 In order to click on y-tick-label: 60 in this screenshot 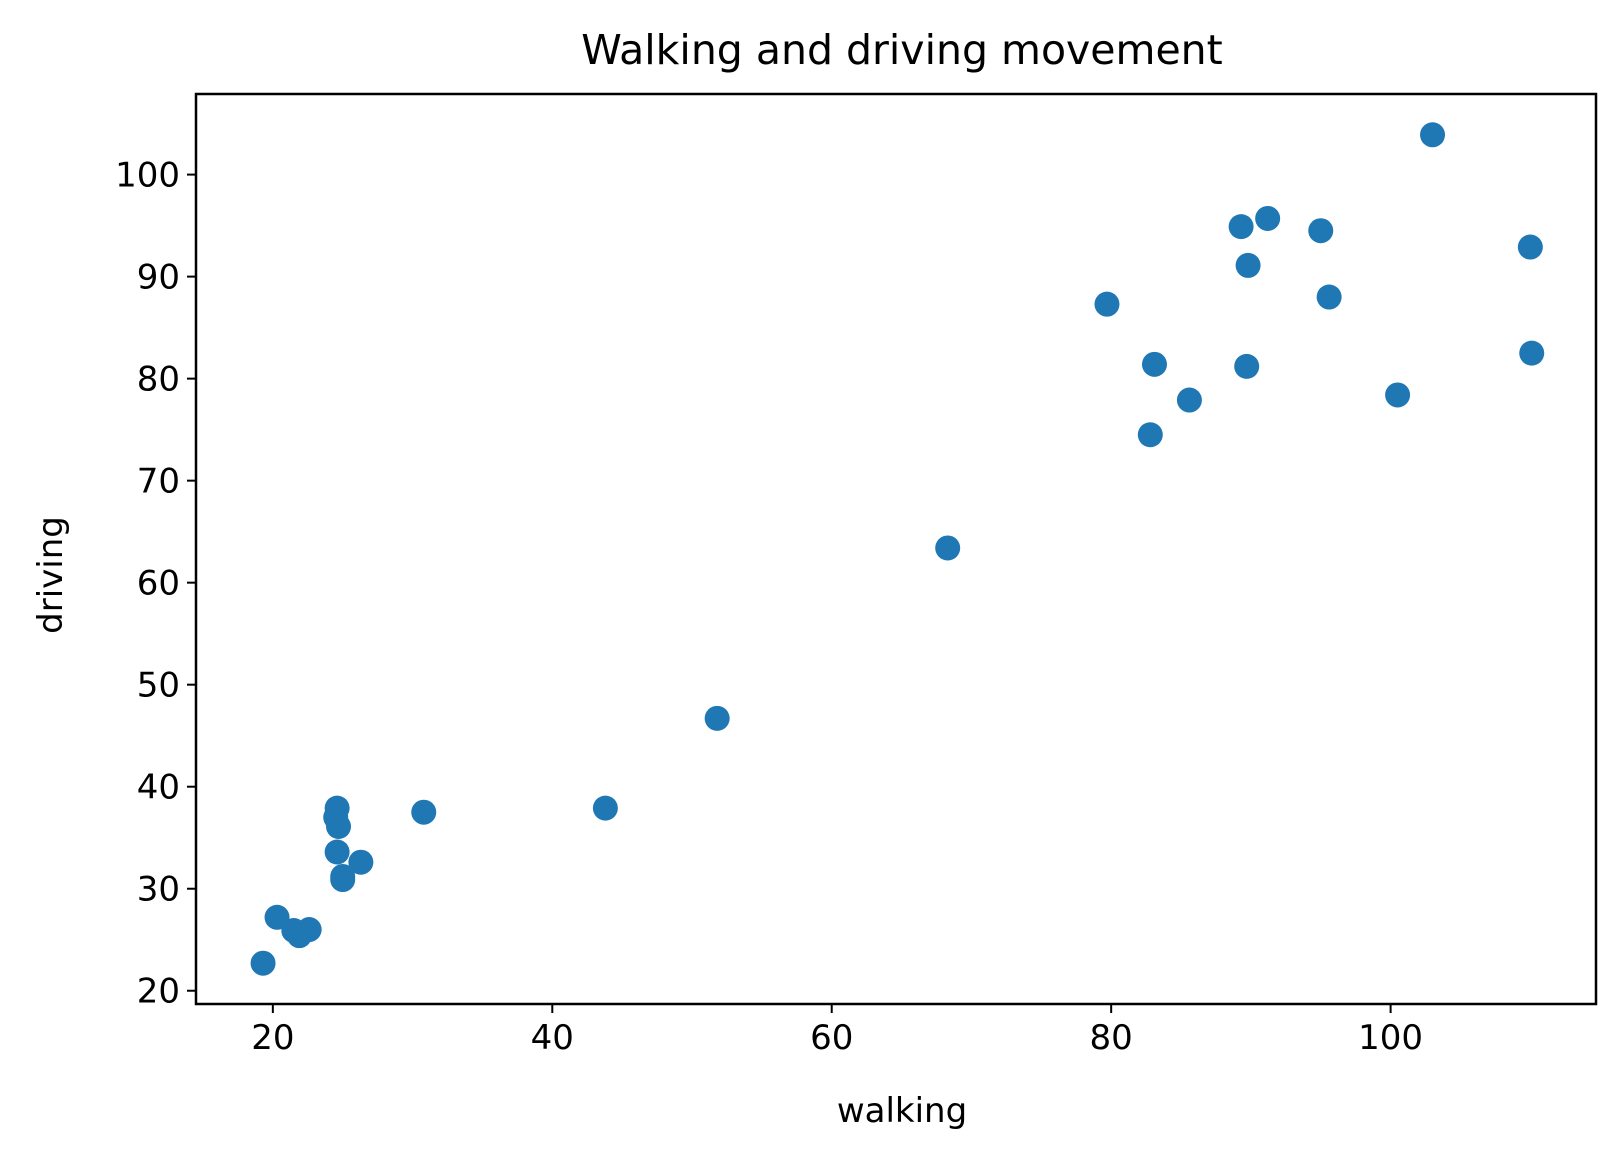, I will do `click(158, 584)`.